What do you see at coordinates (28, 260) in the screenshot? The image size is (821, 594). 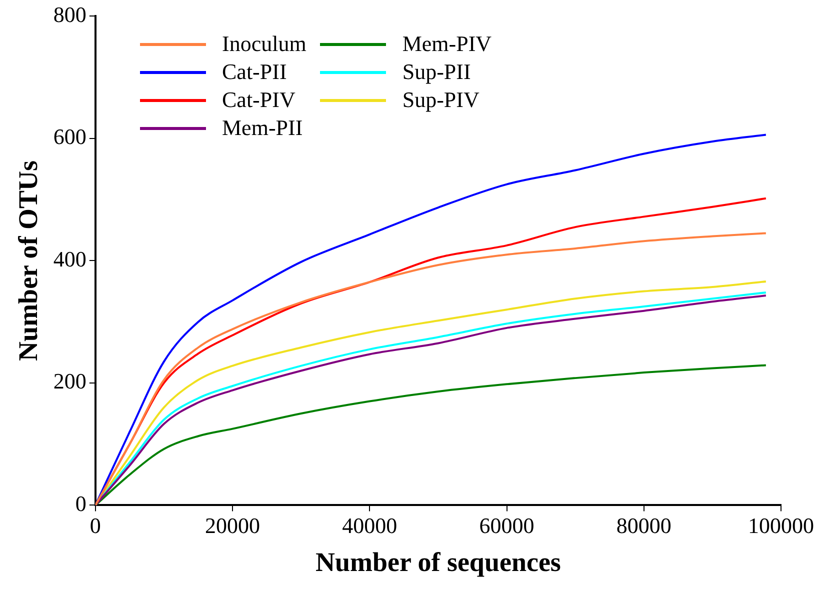 I see `y-axis-title: Number of OTUs` at bounding box center [28, 260].